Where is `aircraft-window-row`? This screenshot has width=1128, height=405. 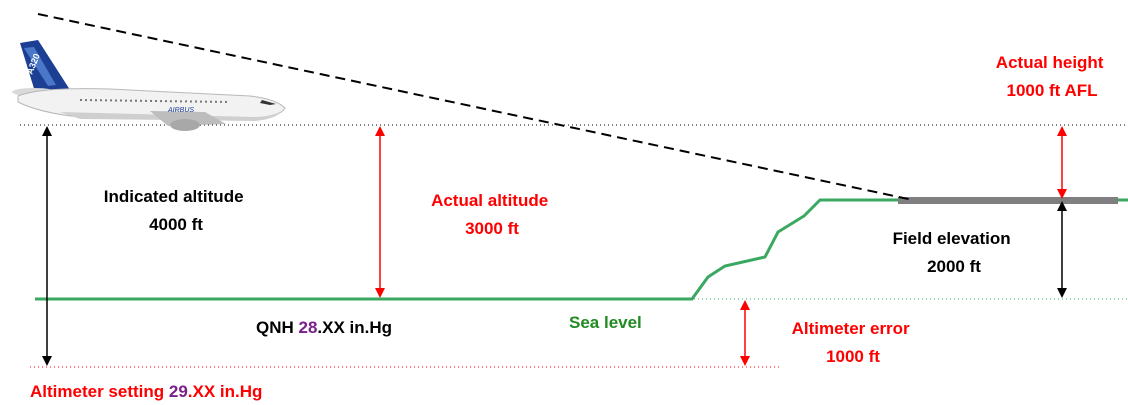 aircraft-window-row is located at coordinates (155, 101).